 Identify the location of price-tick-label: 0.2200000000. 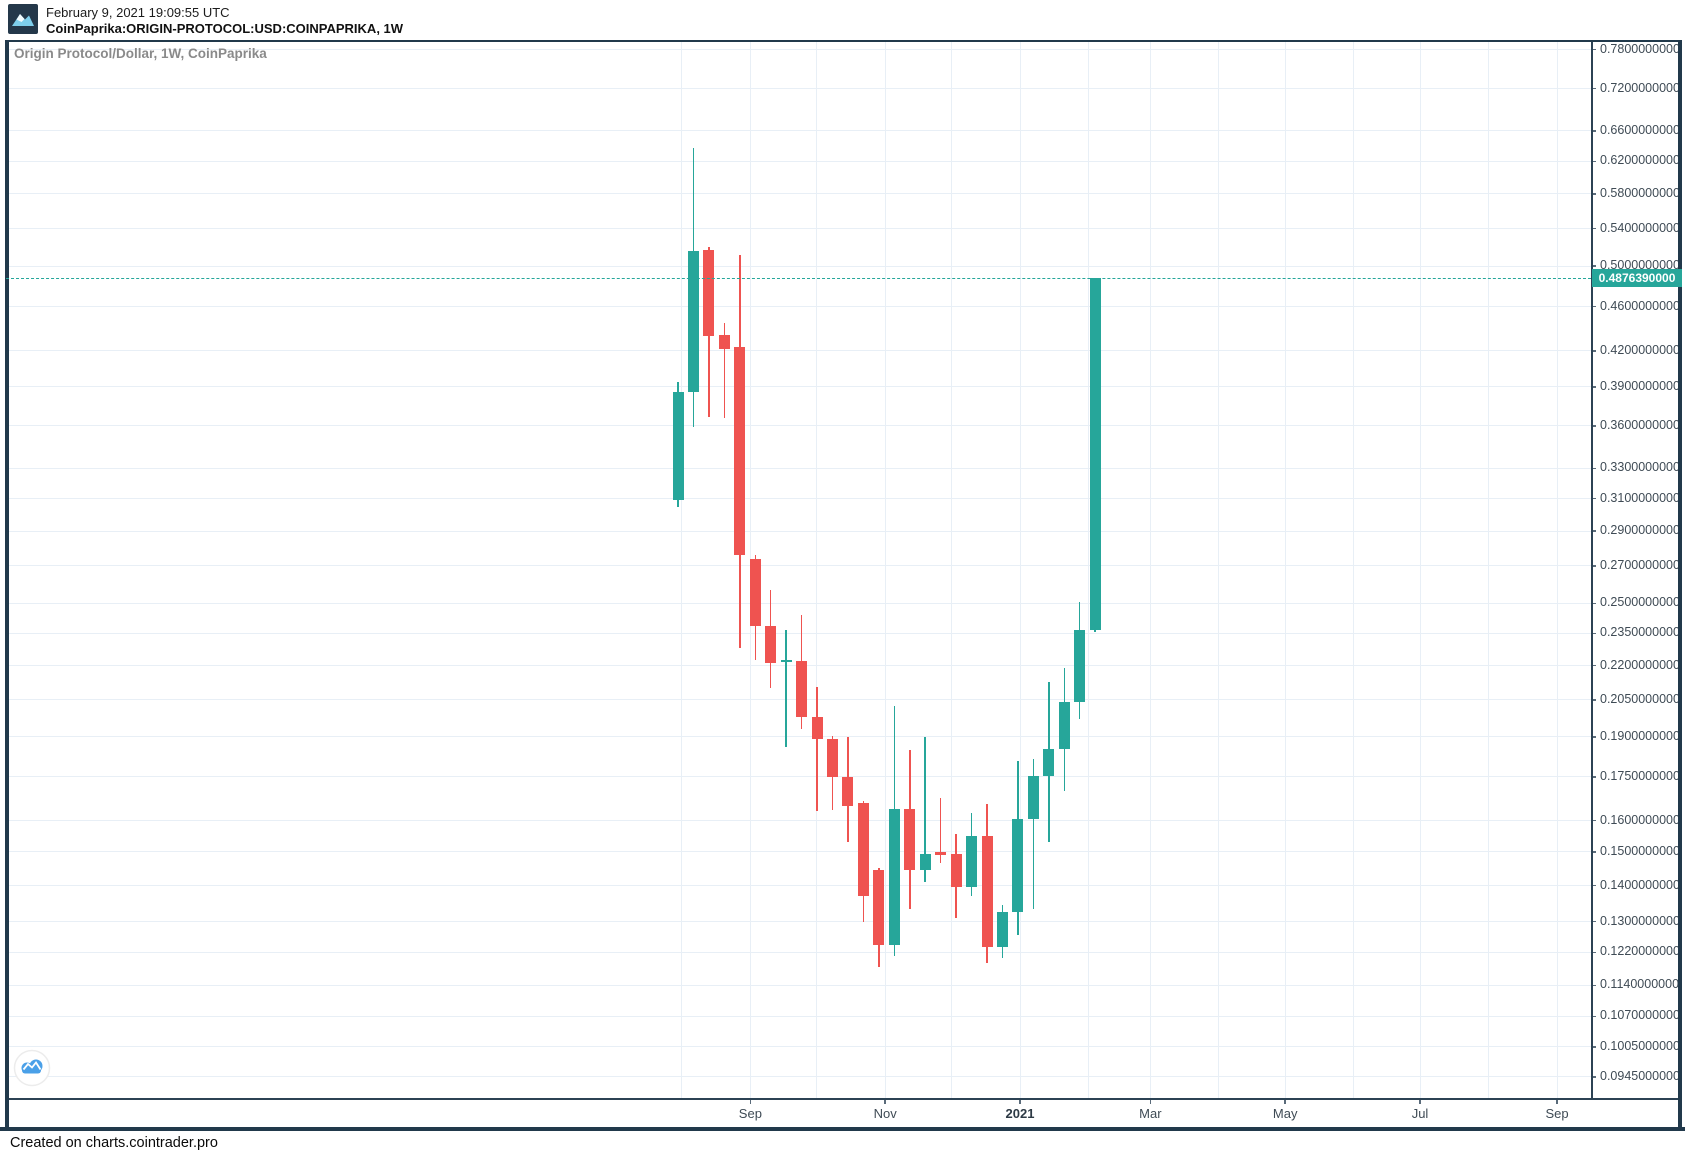
(1640, 664).